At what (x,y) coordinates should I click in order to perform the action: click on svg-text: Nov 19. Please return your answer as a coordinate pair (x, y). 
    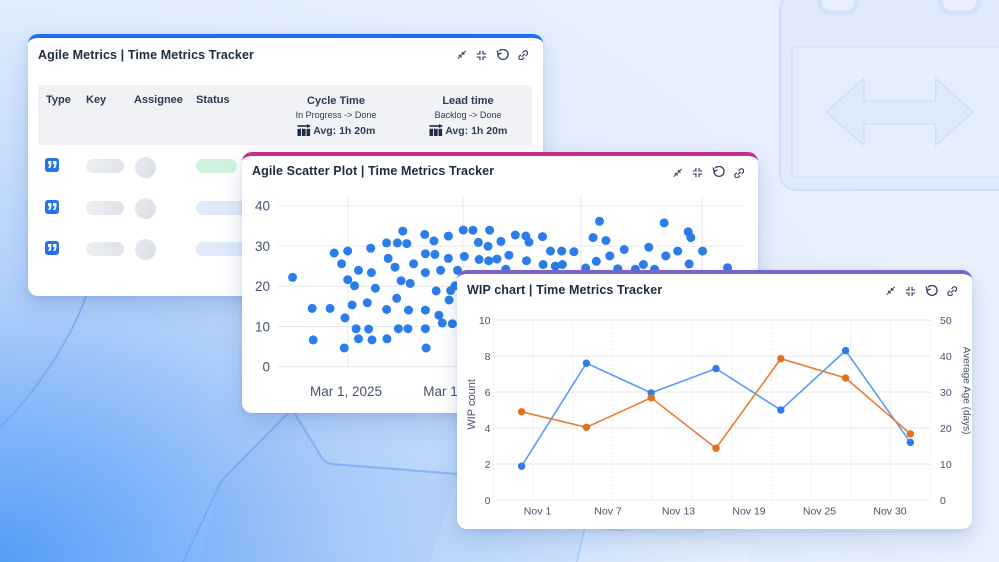
    Looking at the image, I should click on (748, 512).